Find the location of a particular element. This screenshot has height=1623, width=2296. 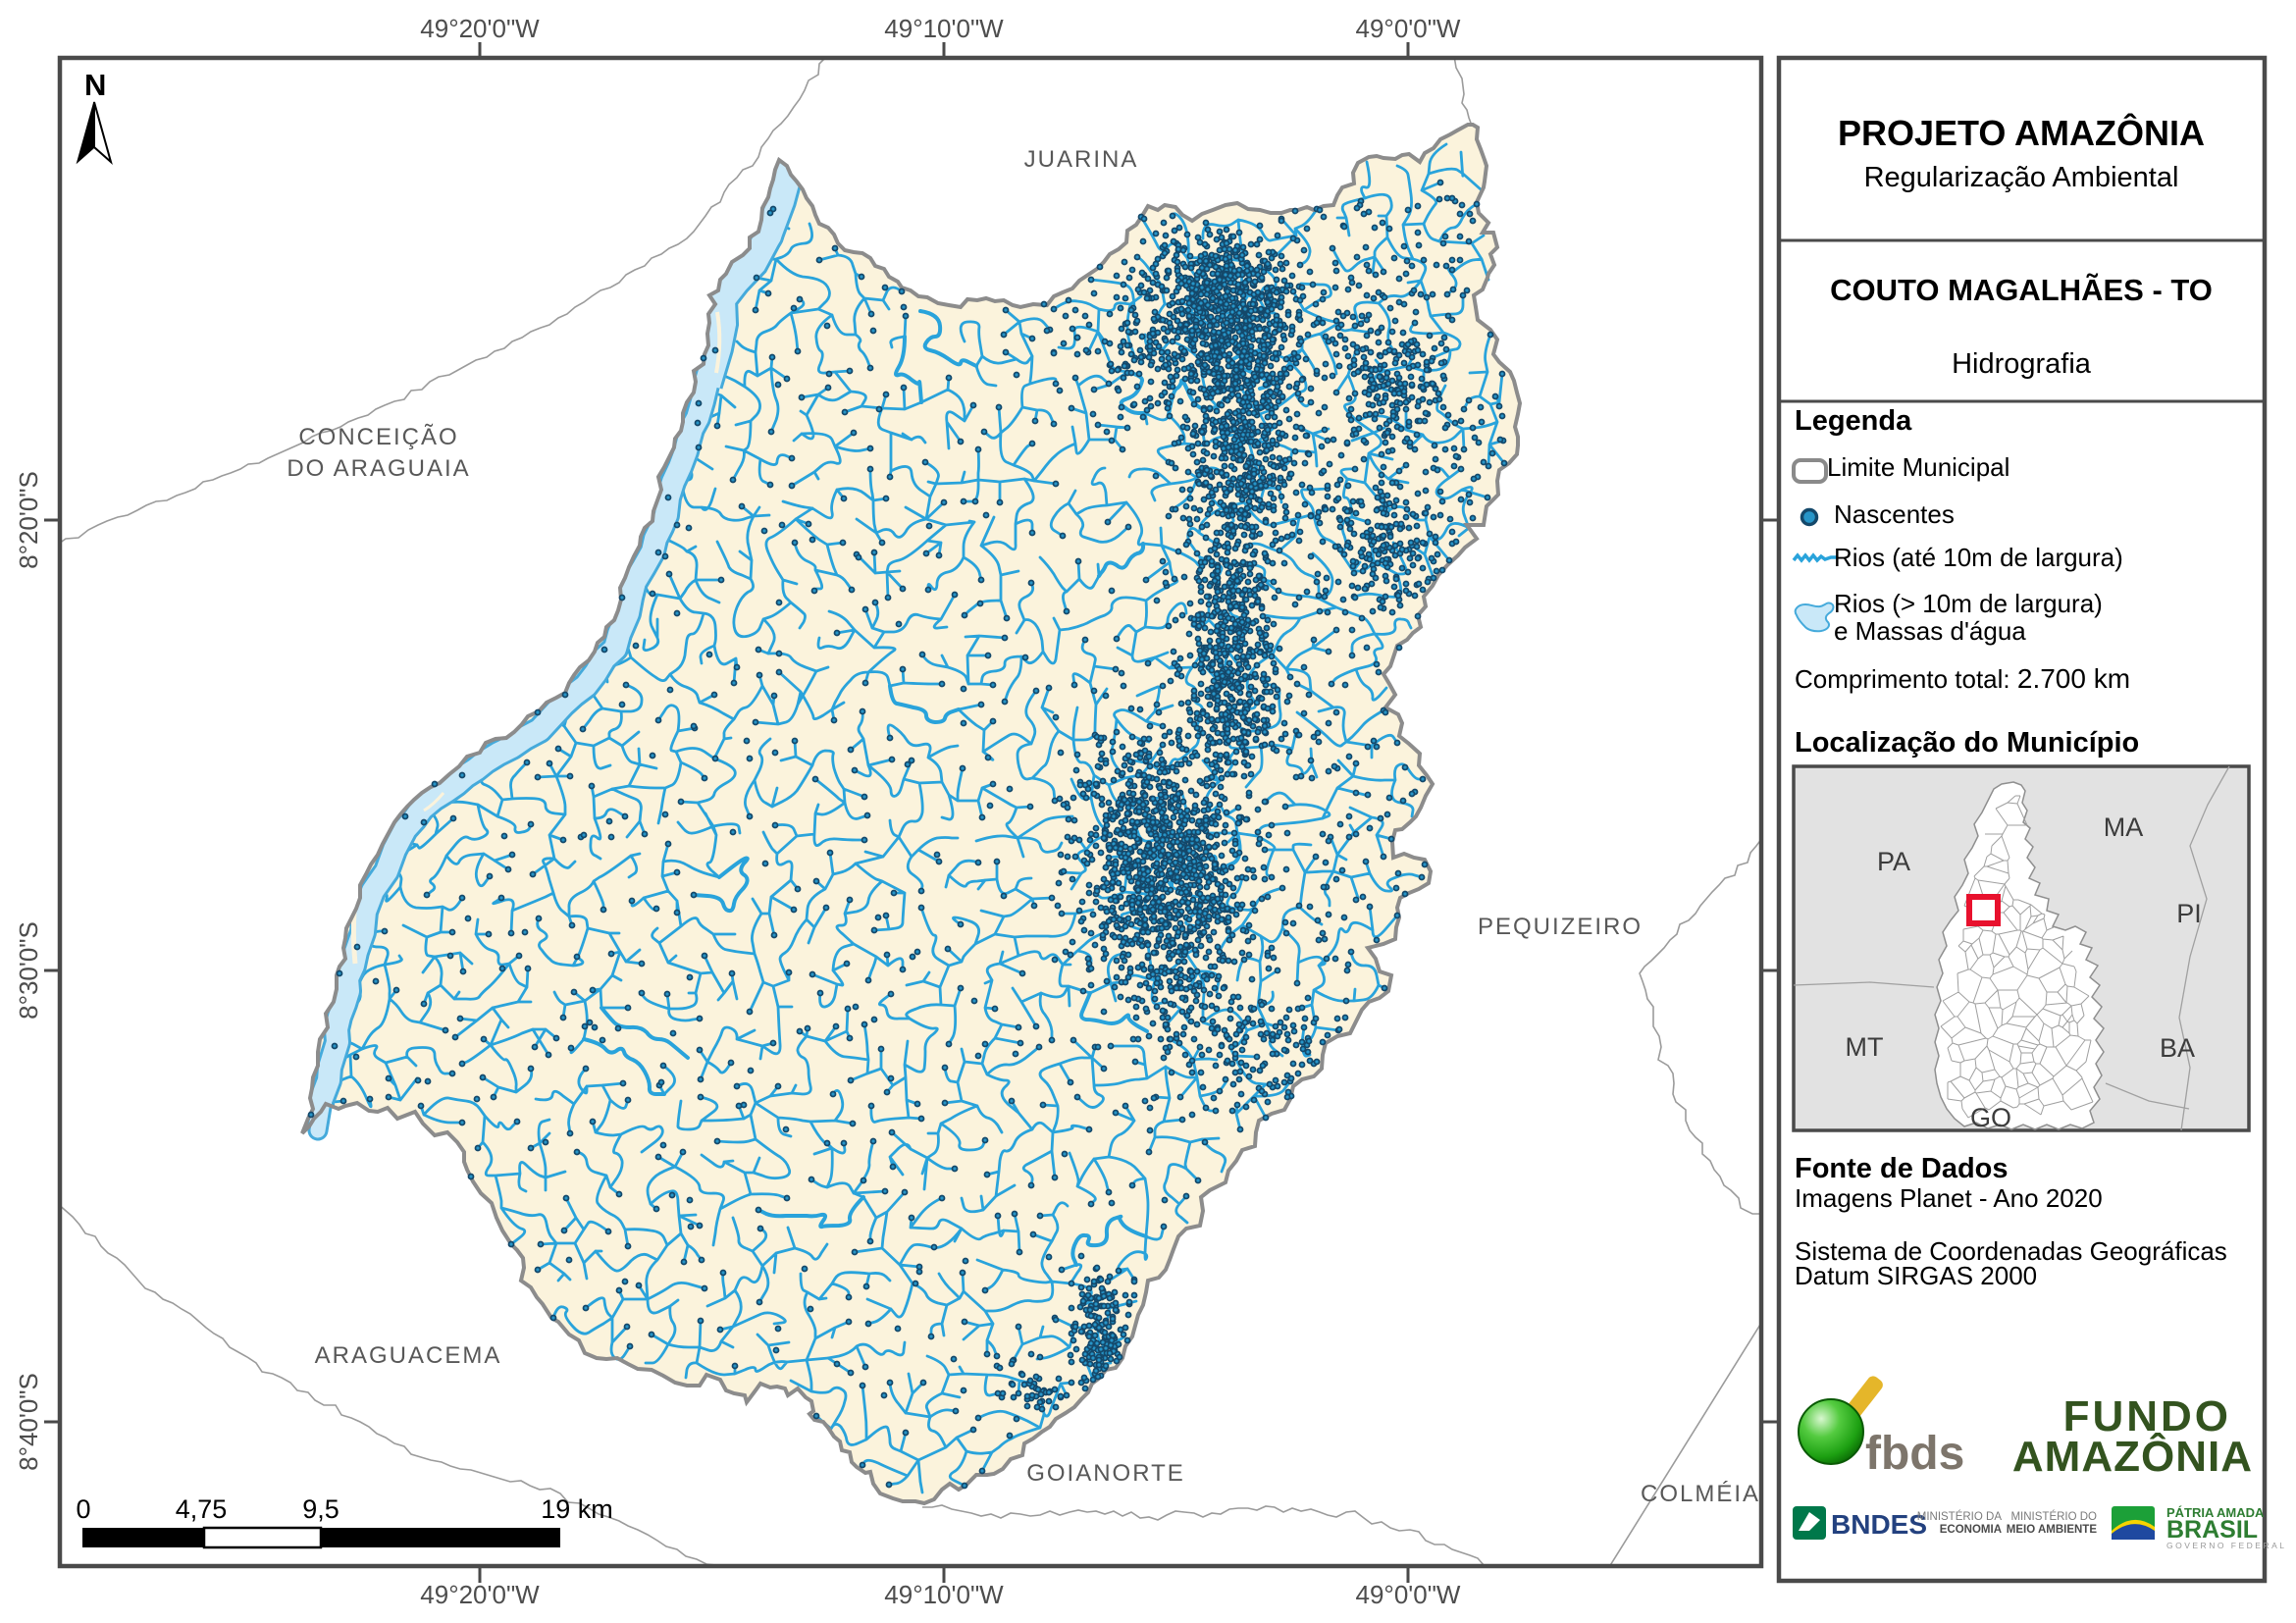

svg-text: DO ARAGUAIA is located at coordinates (378, 468).